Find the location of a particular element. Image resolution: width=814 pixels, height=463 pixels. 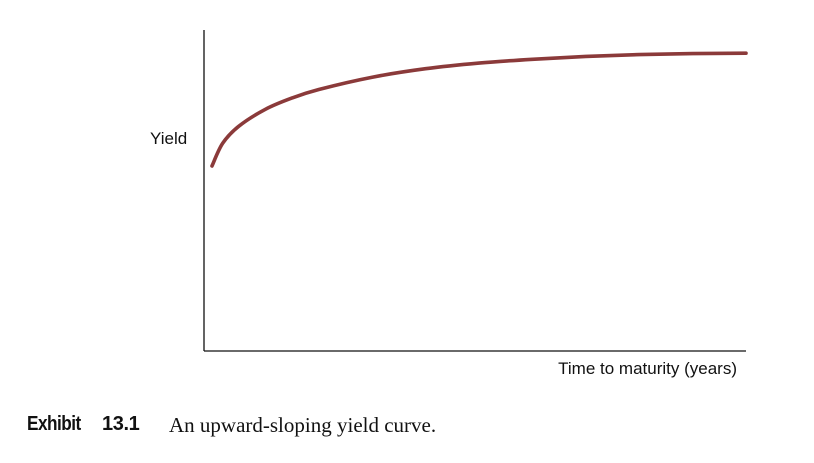

x-axis-label: Time to maturity (years) is located at coordinates (647, 368).